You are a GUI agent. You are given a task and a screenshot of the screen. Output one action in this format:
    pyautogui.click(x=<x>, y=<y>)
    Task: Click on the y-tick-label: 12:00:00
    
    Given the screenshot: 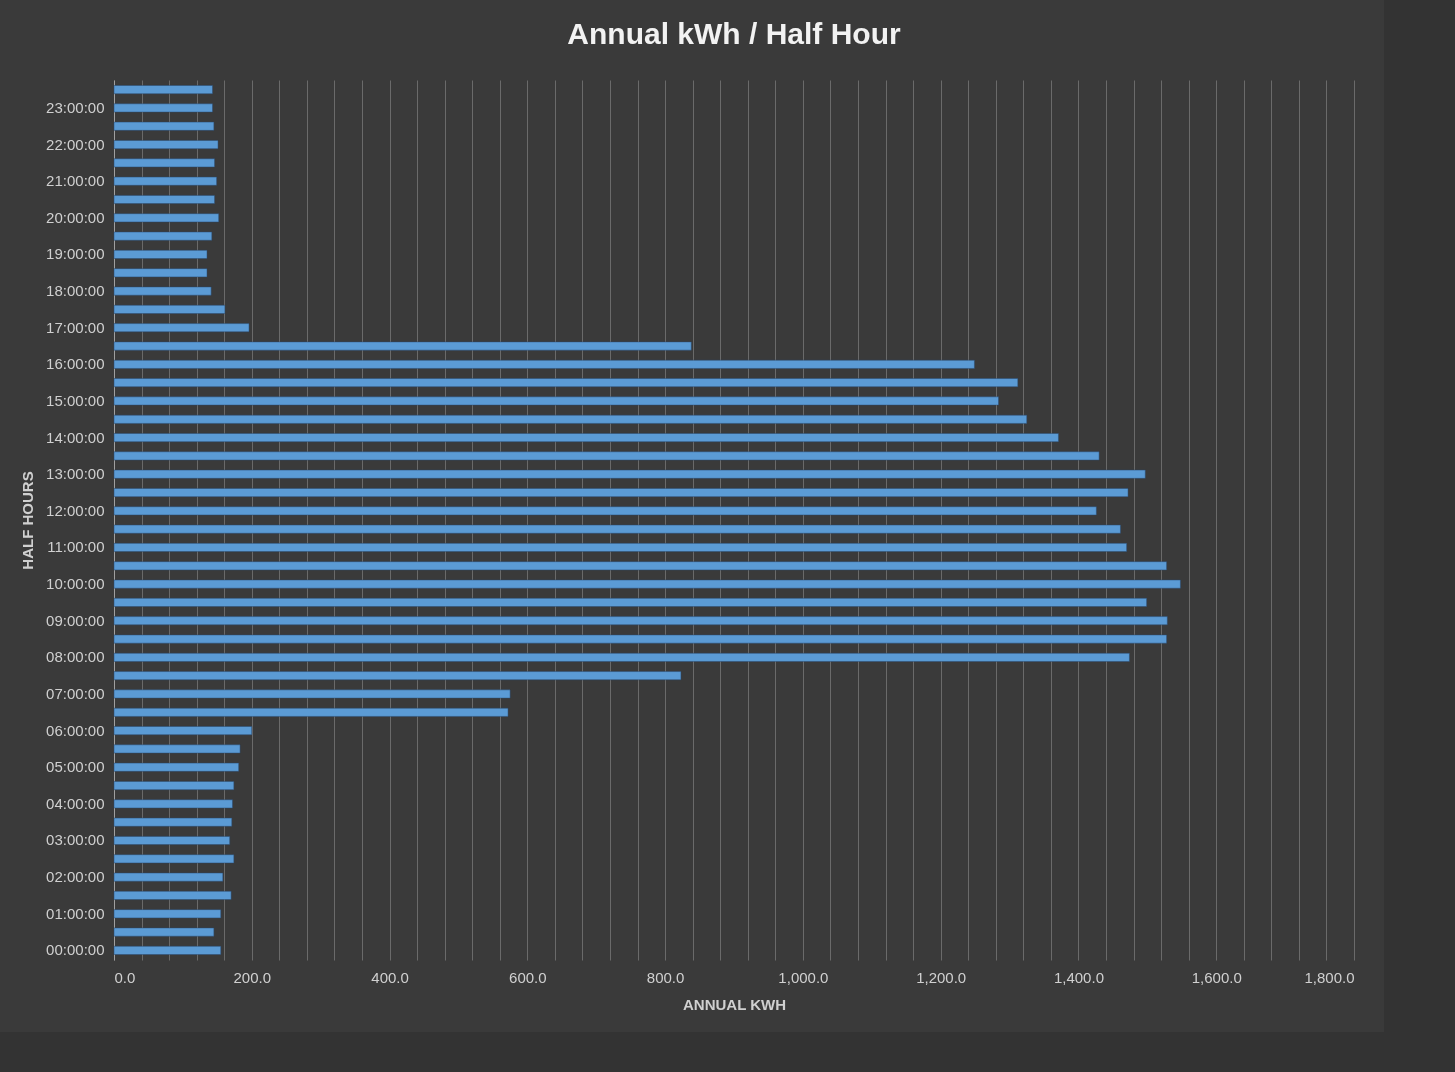 What is the action you would take?
    pyautogui.click(x=75, y=510)
    